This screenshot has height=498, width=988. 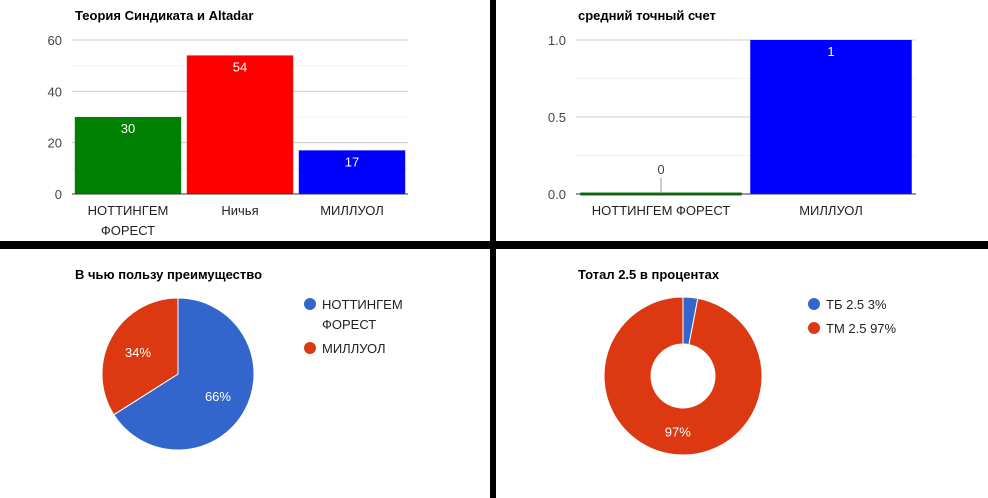 I want to click on slice-percent-label: 34%, so click(x=138, y=352).